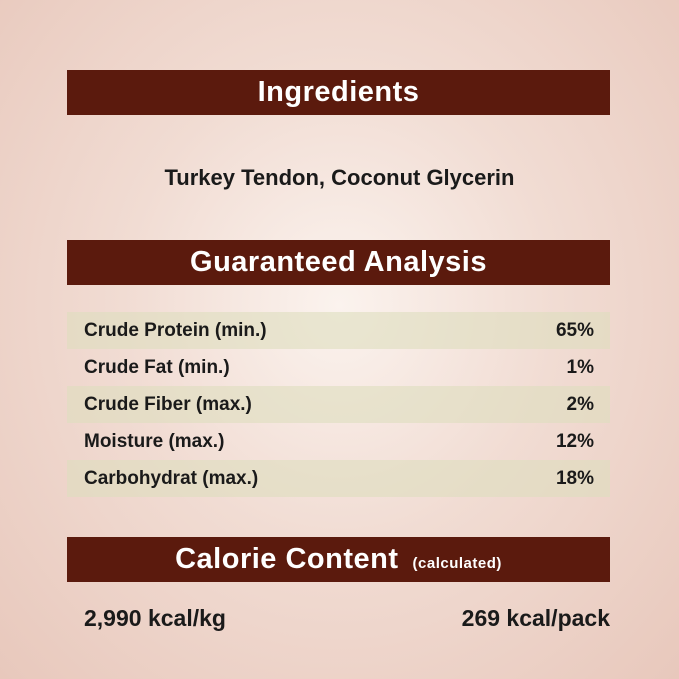 The image size is (679, 679). What do you see at coordinates (457, 563) in the screenshot?
I see `calorie-note: (calculated)` at bounding box center [457, 563].